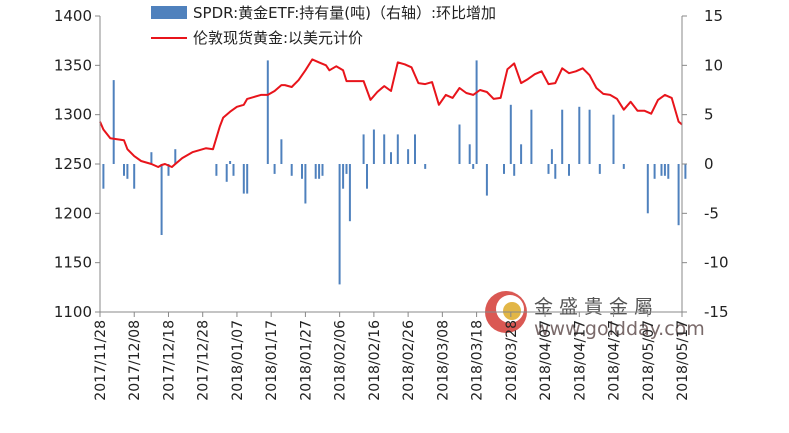 The height and width of the screenshot is (433, 789). What do you see at coordinates (73, 65) in the screenshot?
I see `left-tick-label: 1350` at bounding box center [73, 65].